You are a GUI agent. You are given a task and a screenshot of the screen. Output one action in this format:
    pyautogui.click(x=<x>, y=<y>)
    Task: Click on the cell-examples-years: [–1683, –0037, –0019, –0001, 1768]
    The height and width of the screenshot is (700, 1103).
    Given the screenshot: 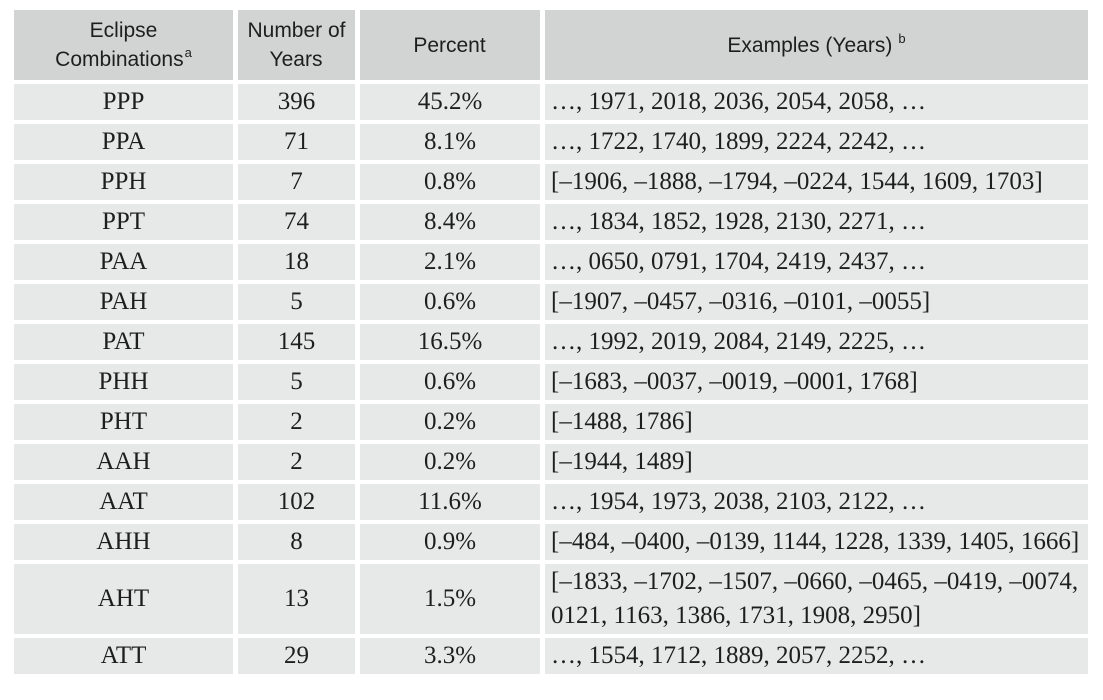 What is the action you would take?
    pyautogui.click(x=816, y=382)
    